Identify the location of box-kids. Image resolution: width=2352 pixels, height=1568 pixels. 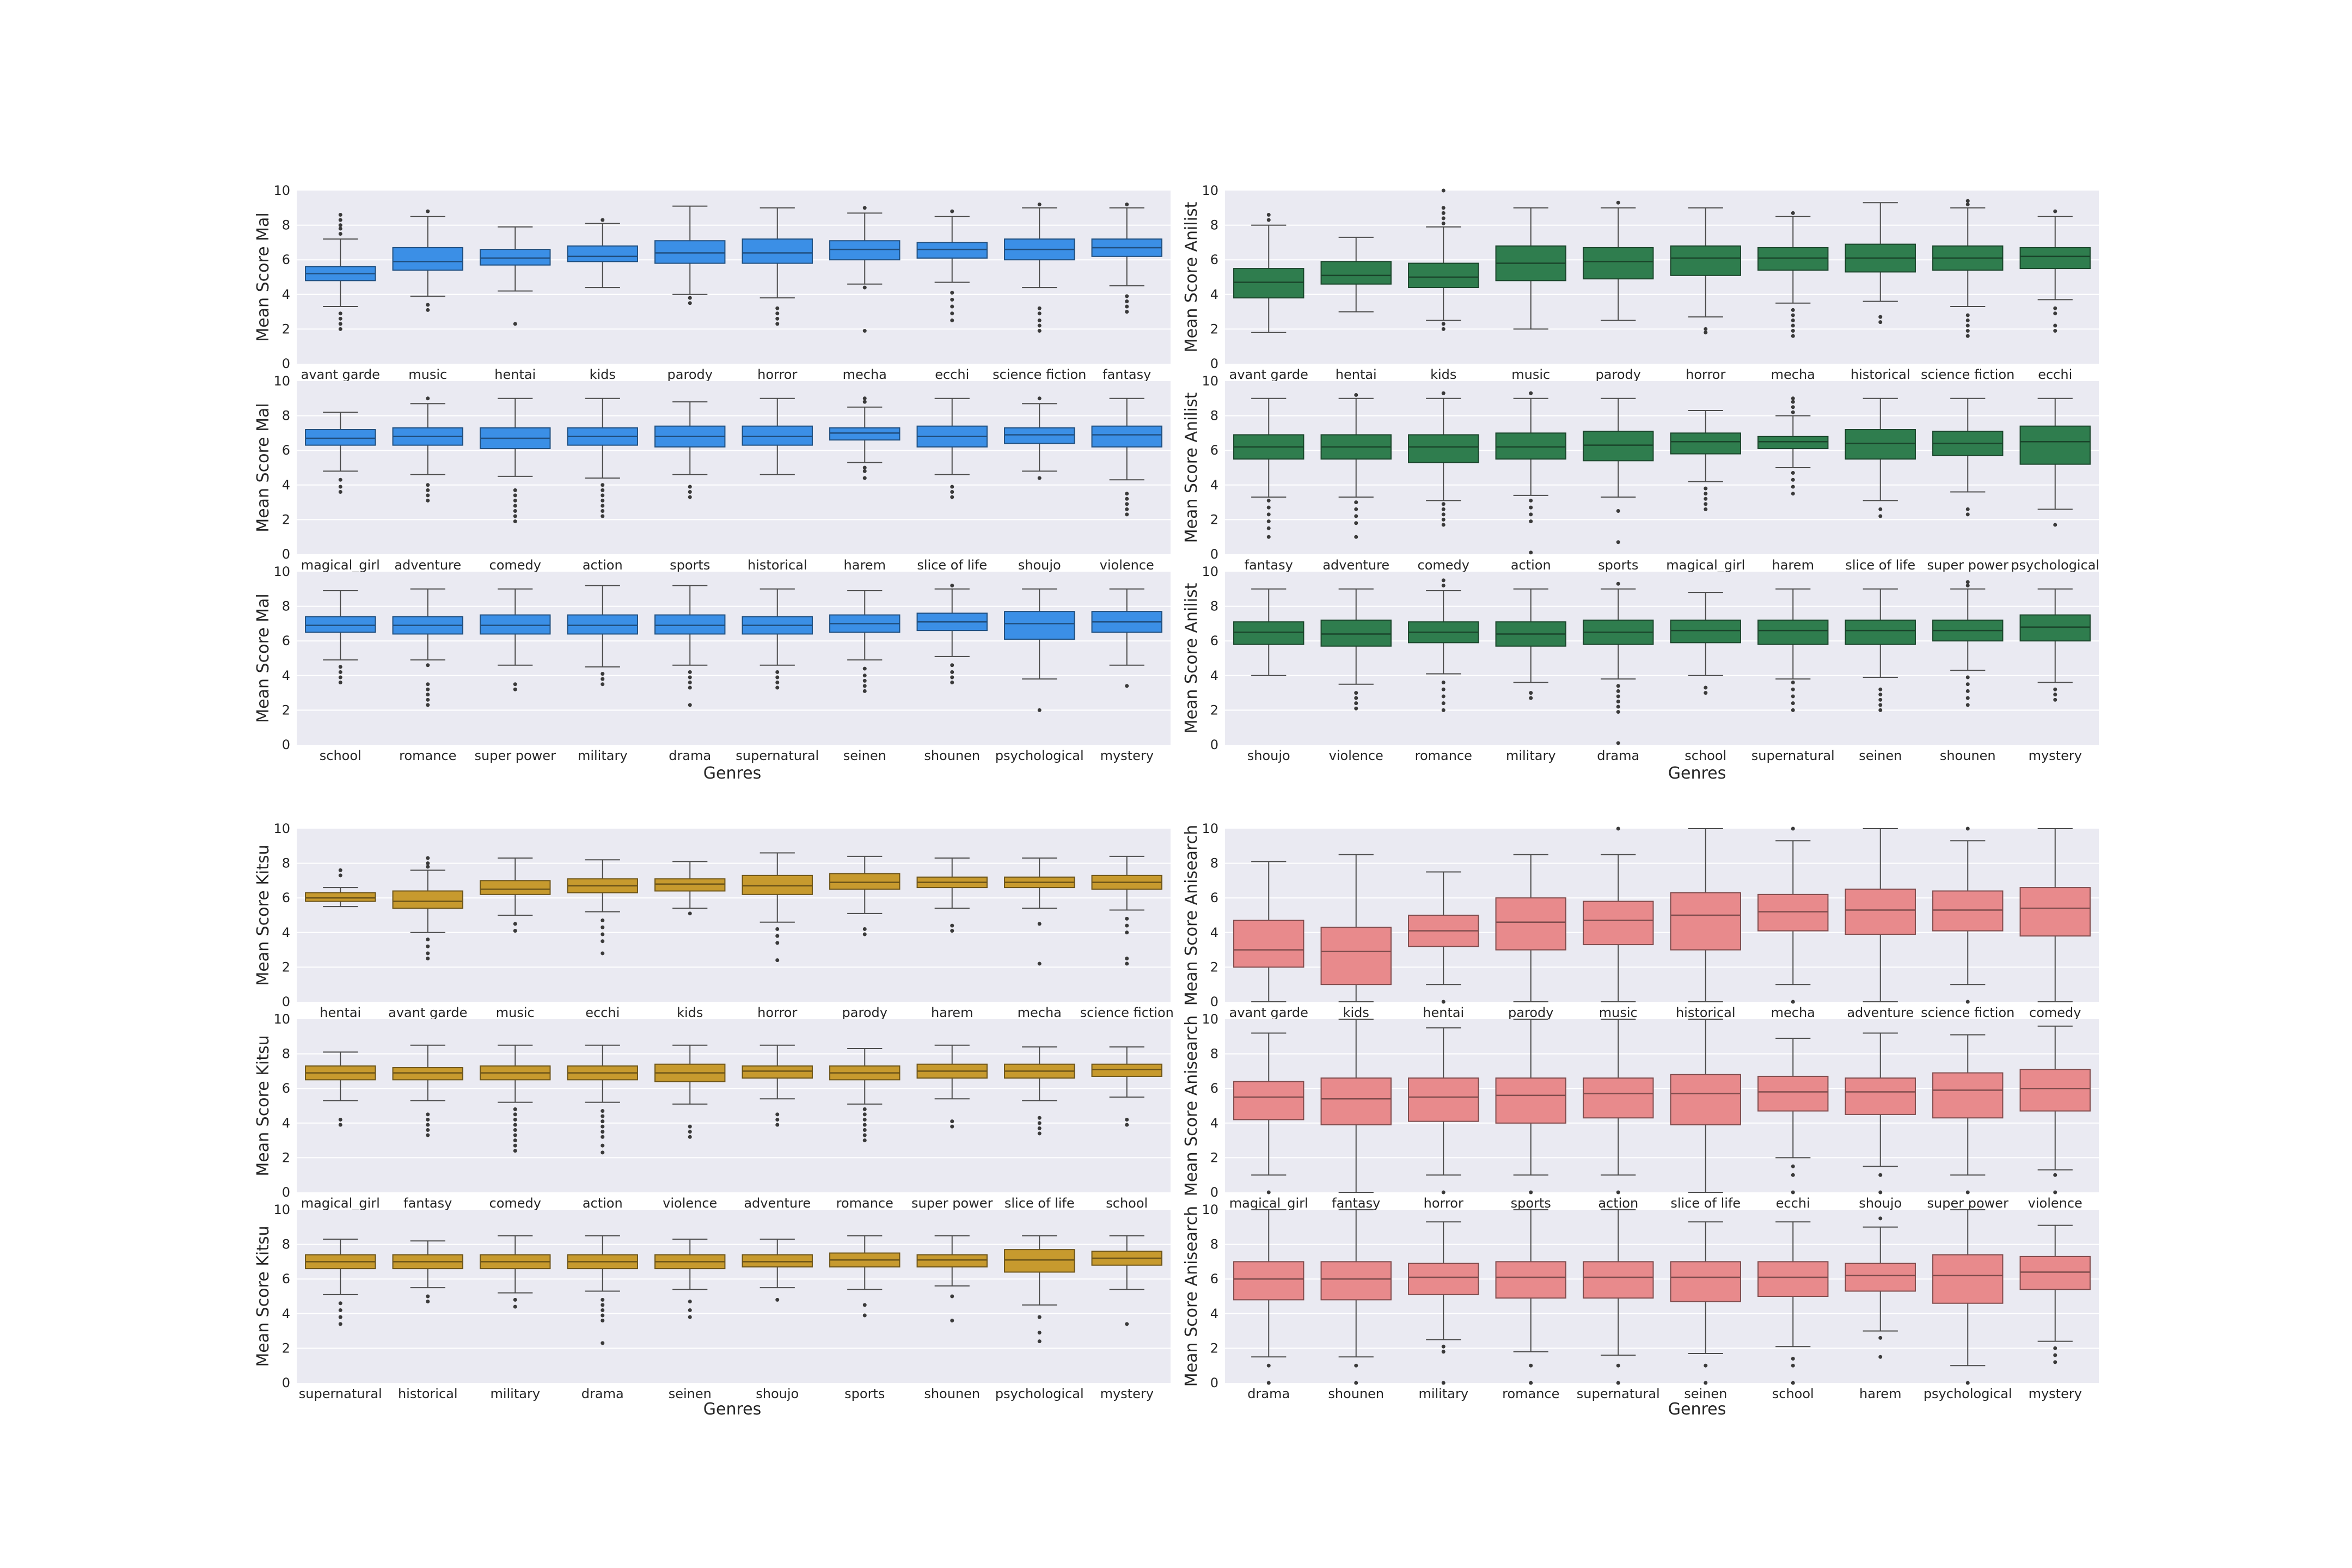
(602, 253).